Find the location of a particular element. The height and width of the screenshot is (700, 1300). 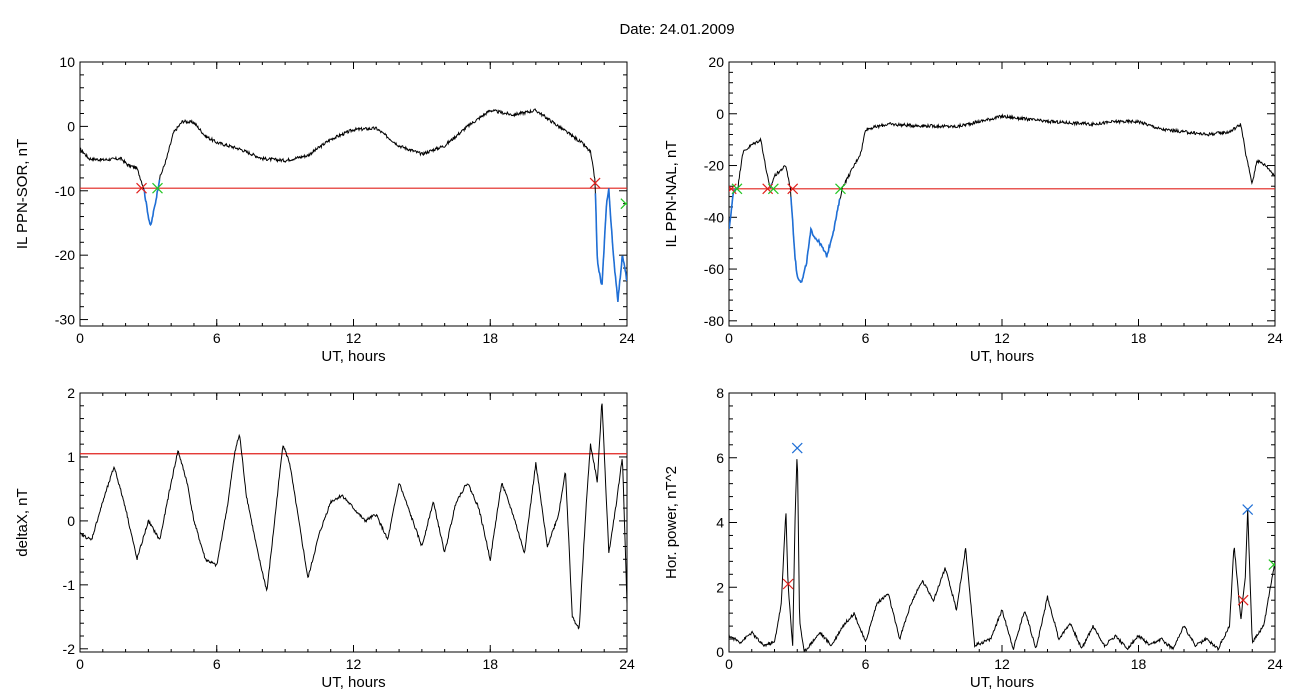

y-tick-label: -60 is located at coordinates (714, 269).